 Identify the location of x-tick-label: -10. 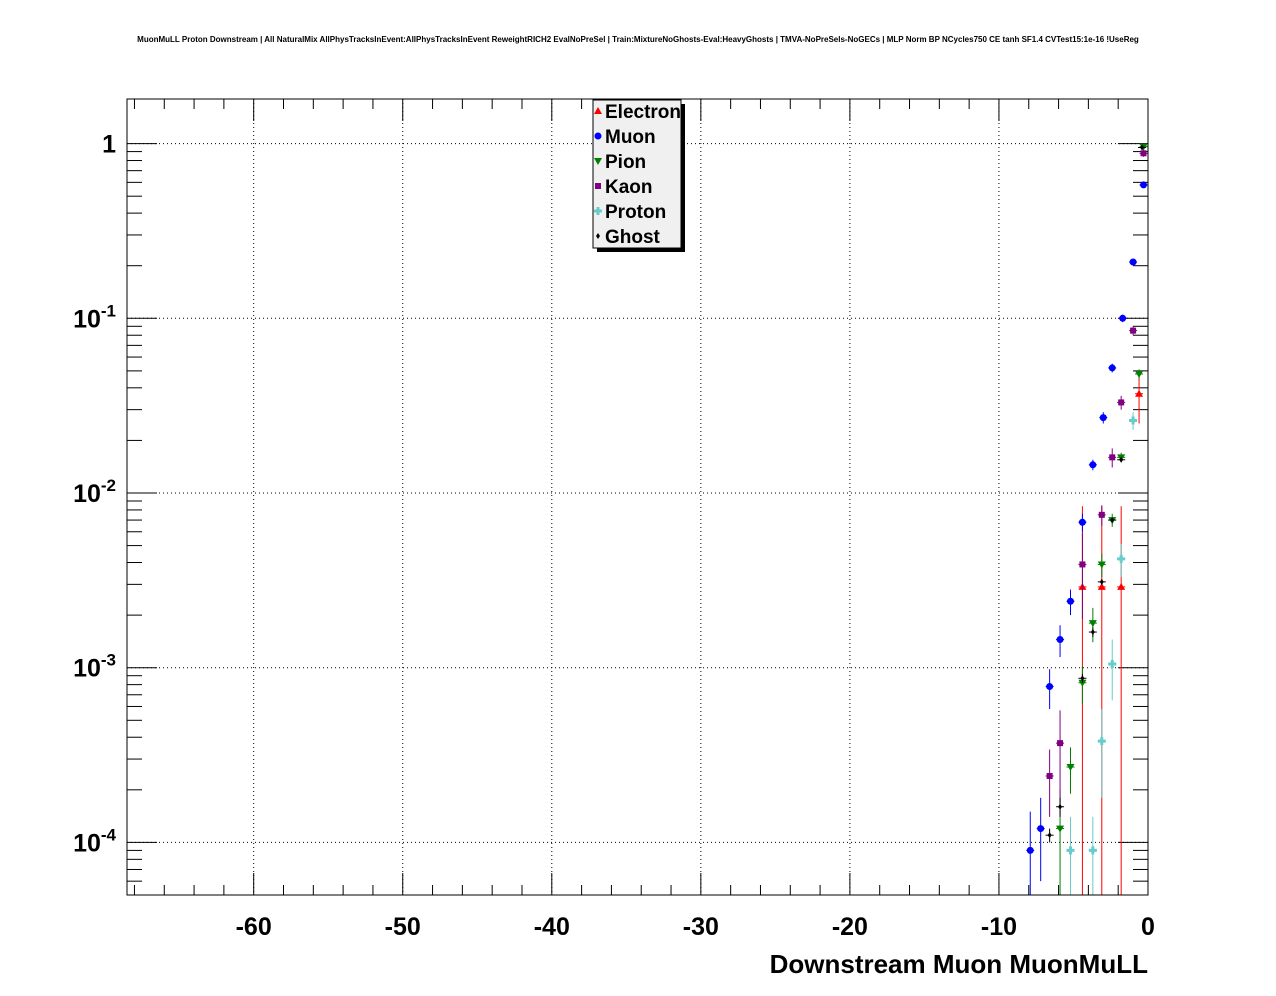
(999, 927).